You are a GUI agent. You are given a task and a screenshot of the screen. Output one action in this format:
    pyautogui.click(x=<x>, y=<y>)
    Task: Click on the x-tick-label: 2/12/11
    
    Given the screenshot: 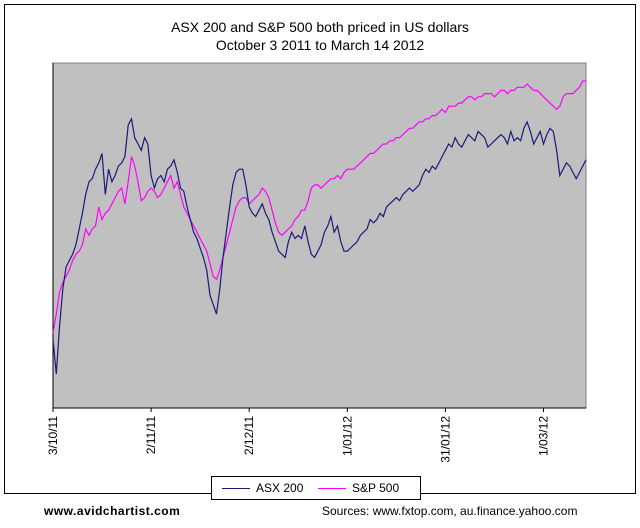 What is the action you would take?
    pyautogui.click(x=249, y=435)
    